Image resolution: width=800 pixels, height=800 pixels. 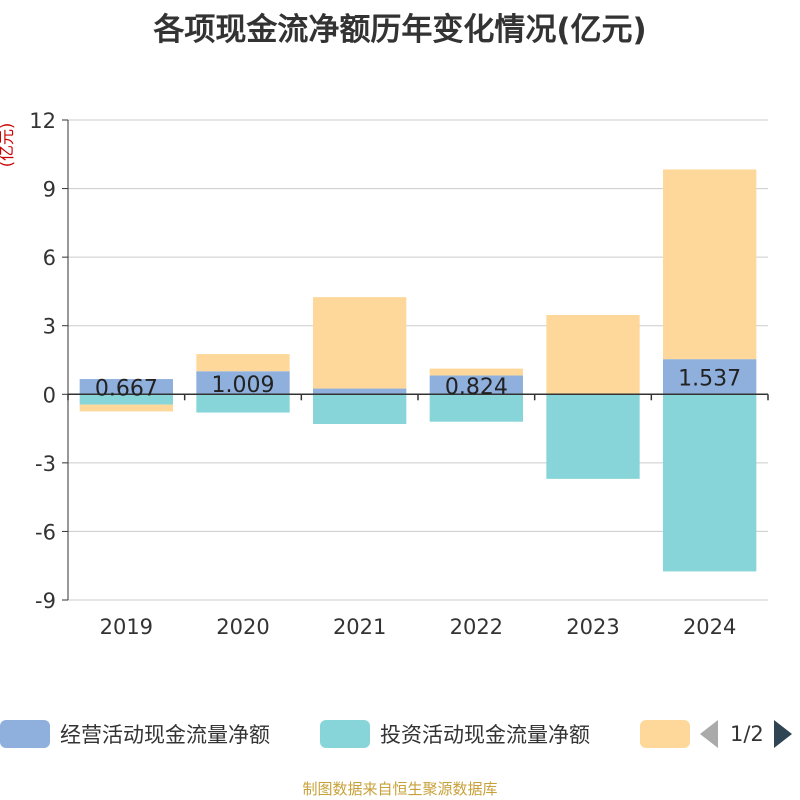 I want to click on pager-next-icon, so click(x=782, y=734).